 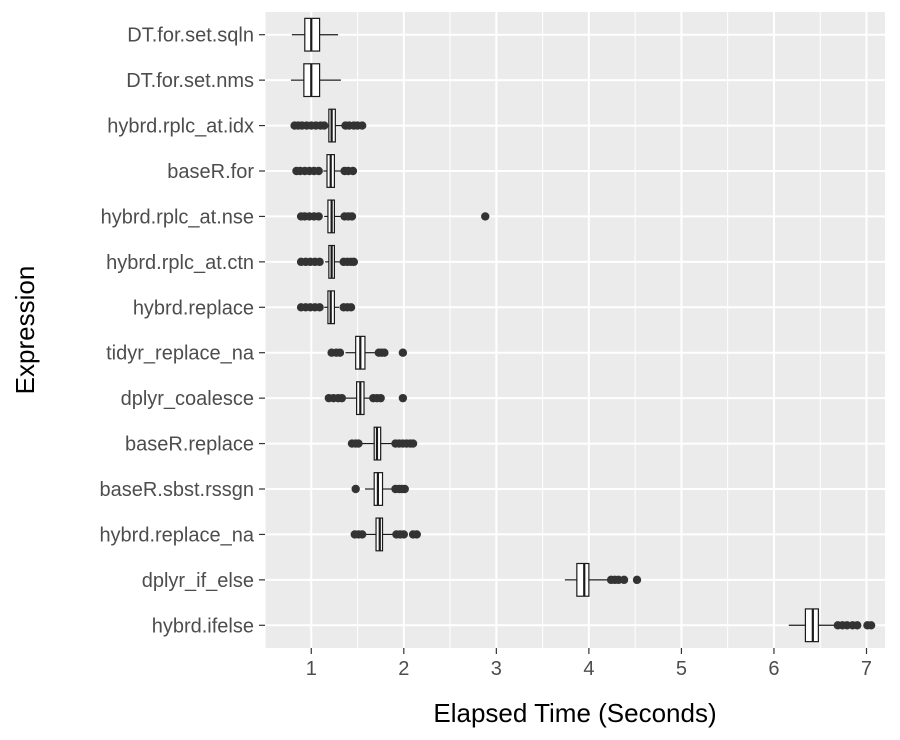 I want to click on x-tick-label: 4, so click(x=588, y=669).